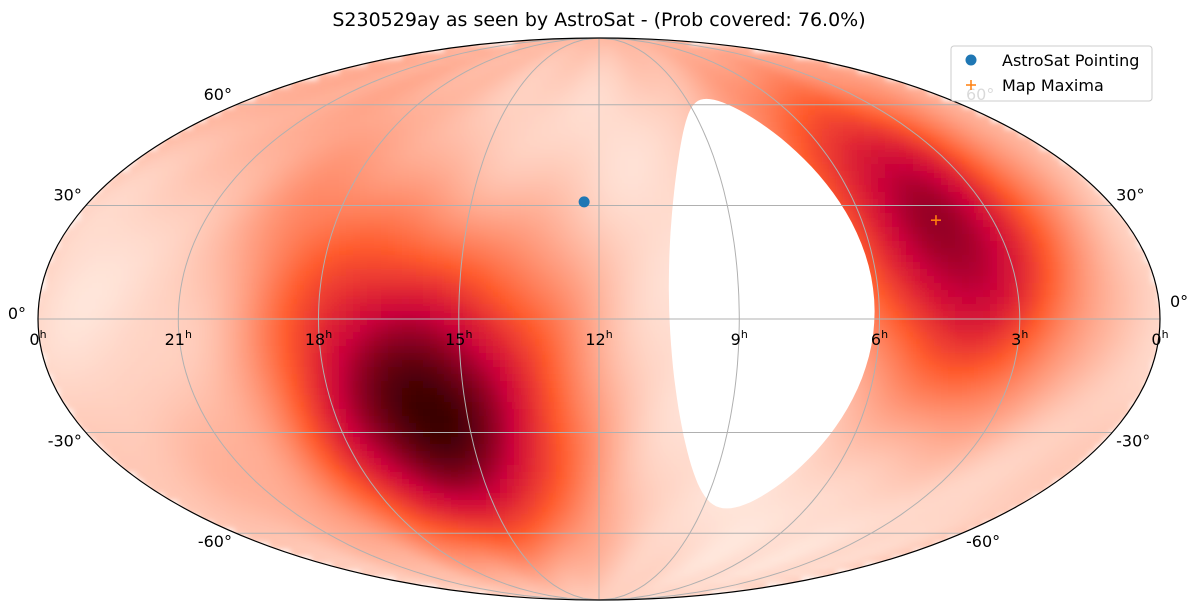 This screenshot has height=609, width=1199. I want to click on ra-tick-label-6: 6h, so click(879, 338).